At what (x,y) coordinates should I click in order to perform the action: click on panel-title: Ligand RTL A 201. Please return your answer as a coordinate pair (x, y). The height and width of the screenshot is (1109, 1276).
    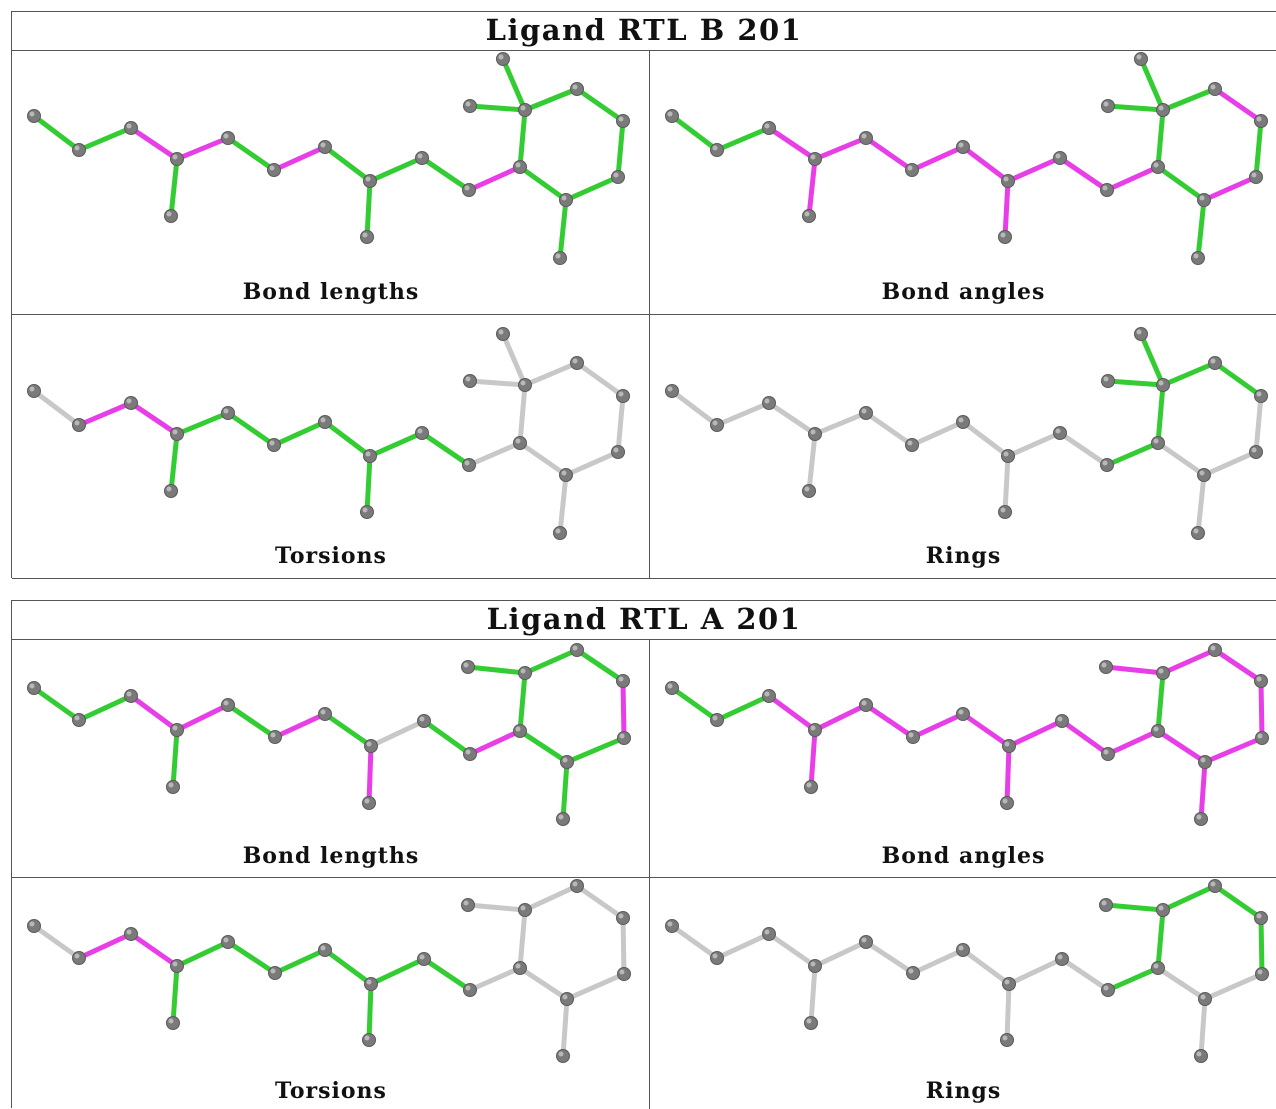
    Looking at the image, I should click on (644, 619).